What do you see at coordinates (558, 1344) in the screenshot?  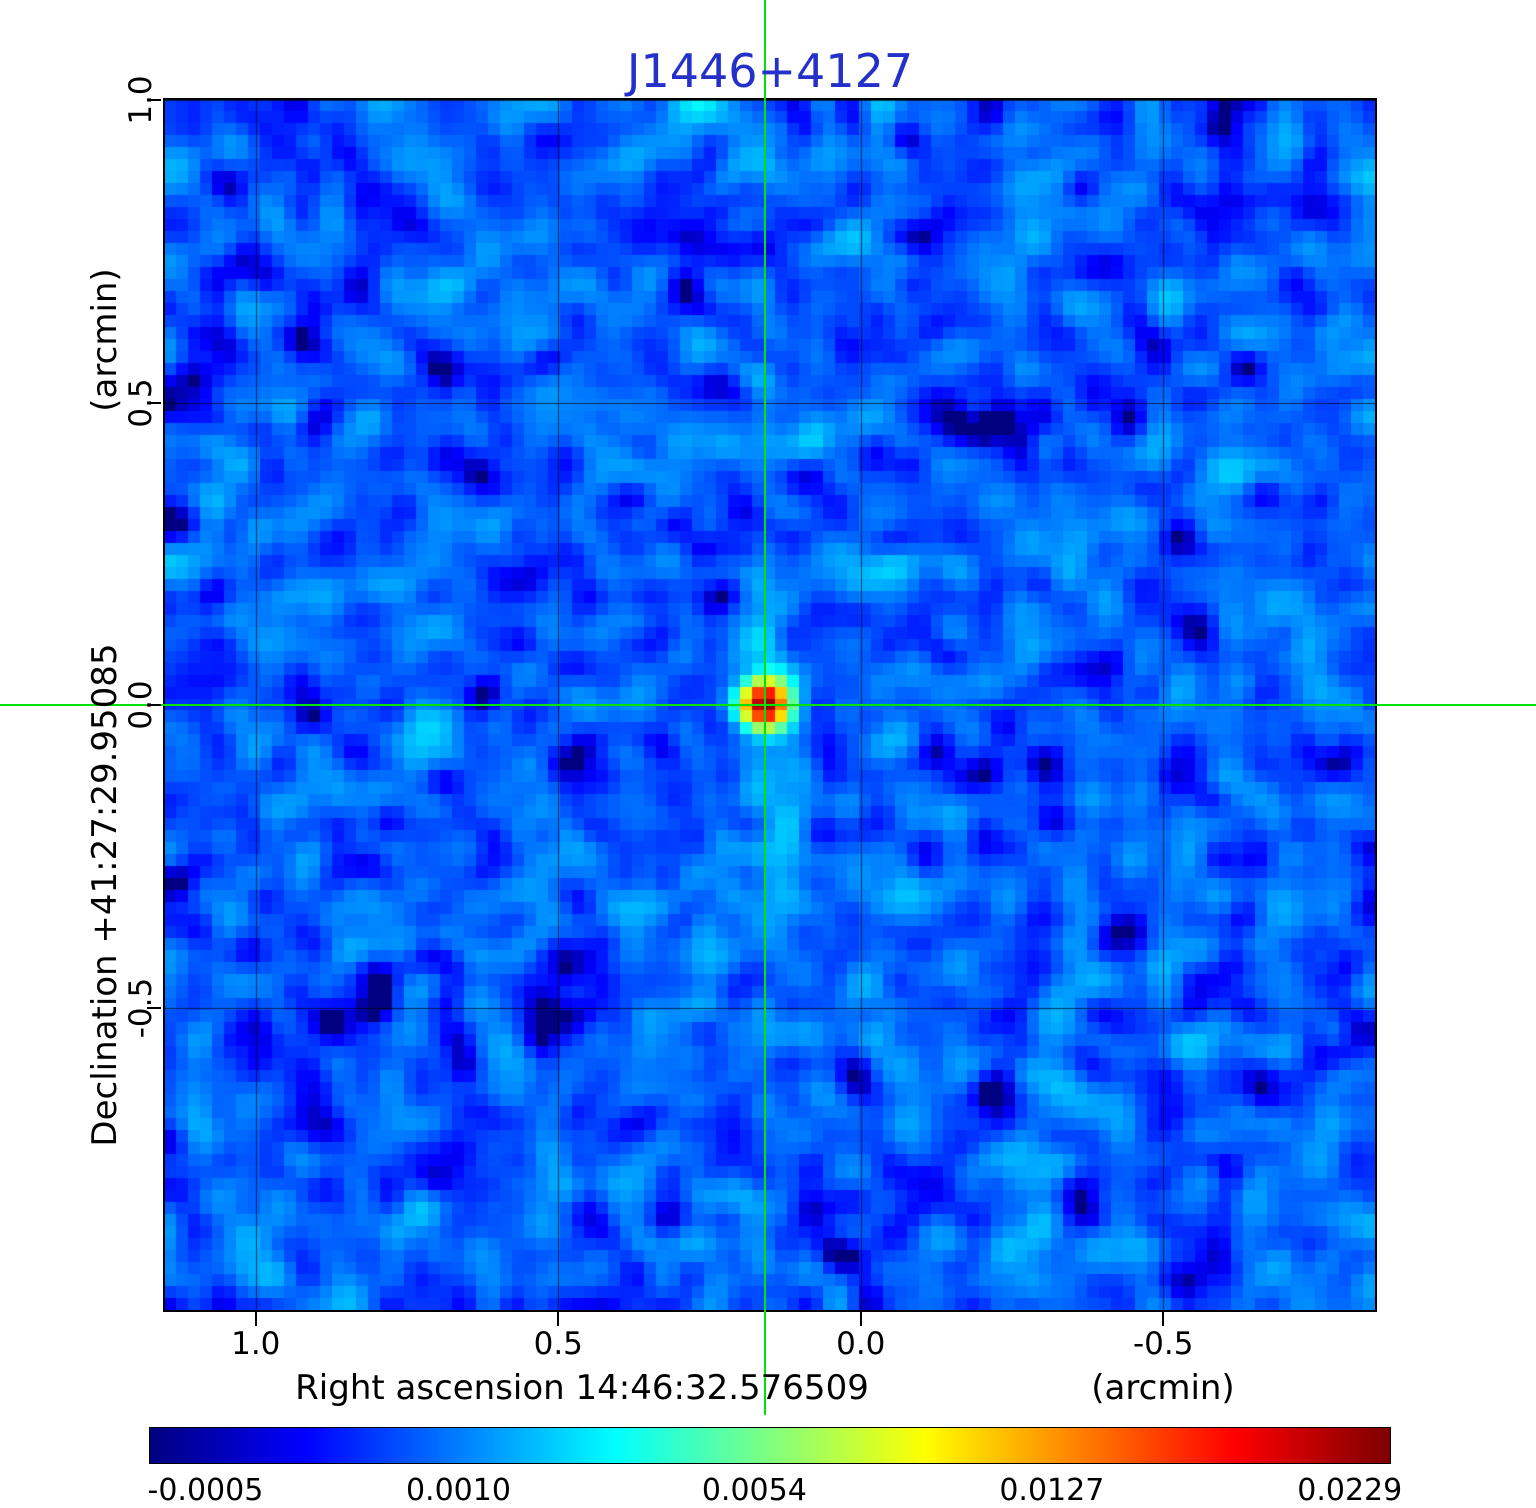 I see `x-tick-1: 0.5` at bounding box center [558, 1344].